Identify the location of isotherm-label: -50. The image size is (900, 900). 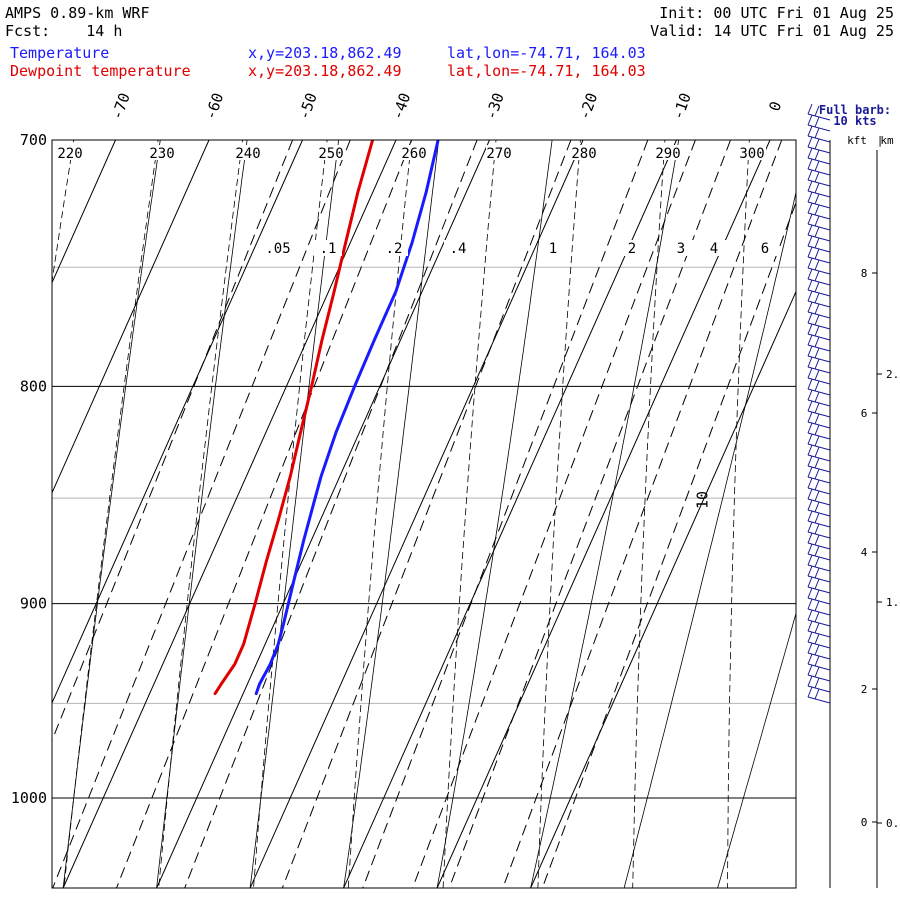
(308, 106).